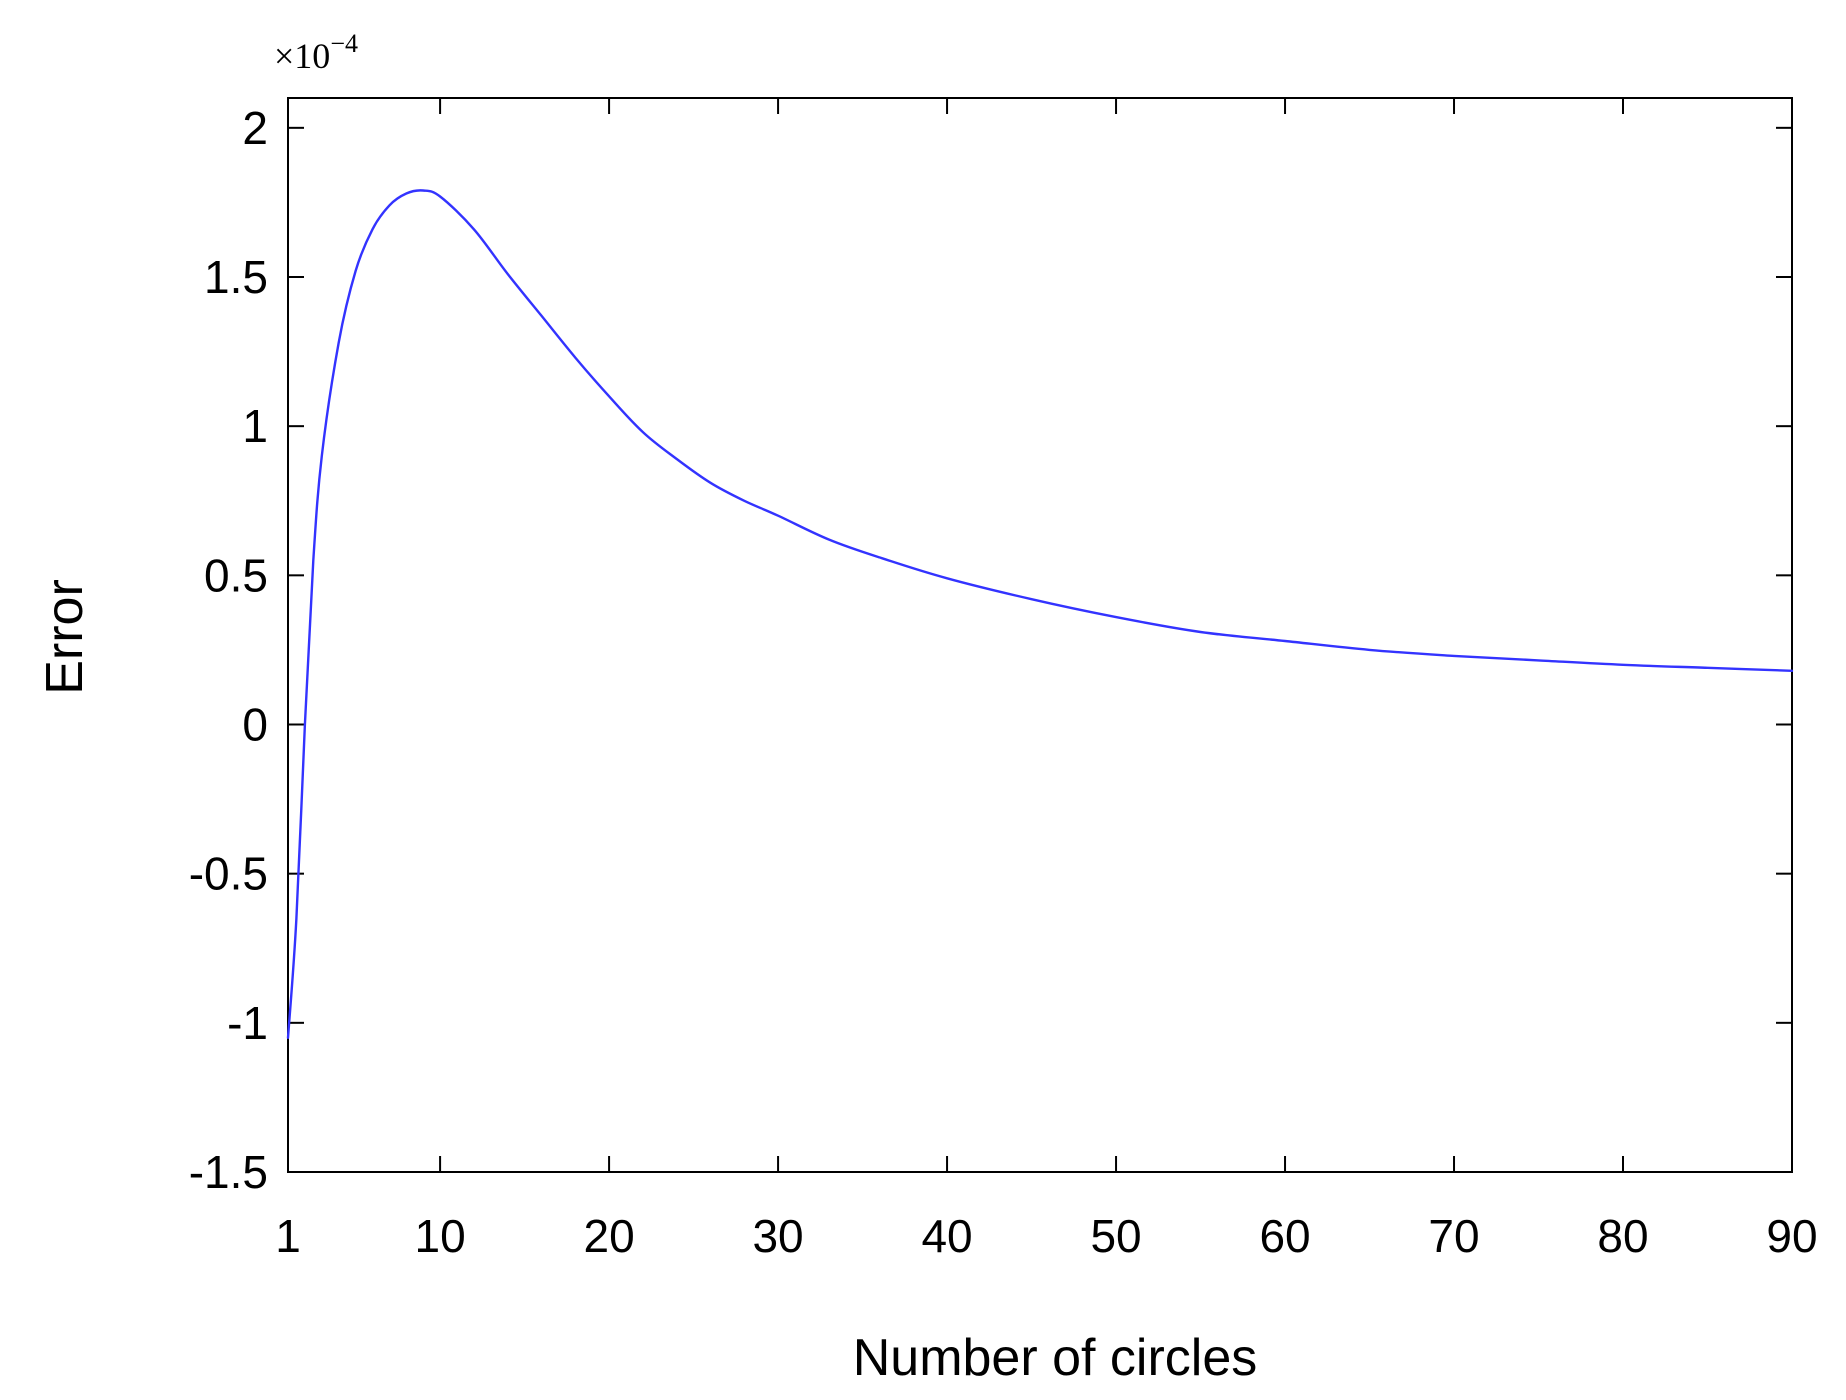  Describe the element at coordinates (1055, 1358) in the screenshot. I see `x-axis-title: Number of circles` at that location.